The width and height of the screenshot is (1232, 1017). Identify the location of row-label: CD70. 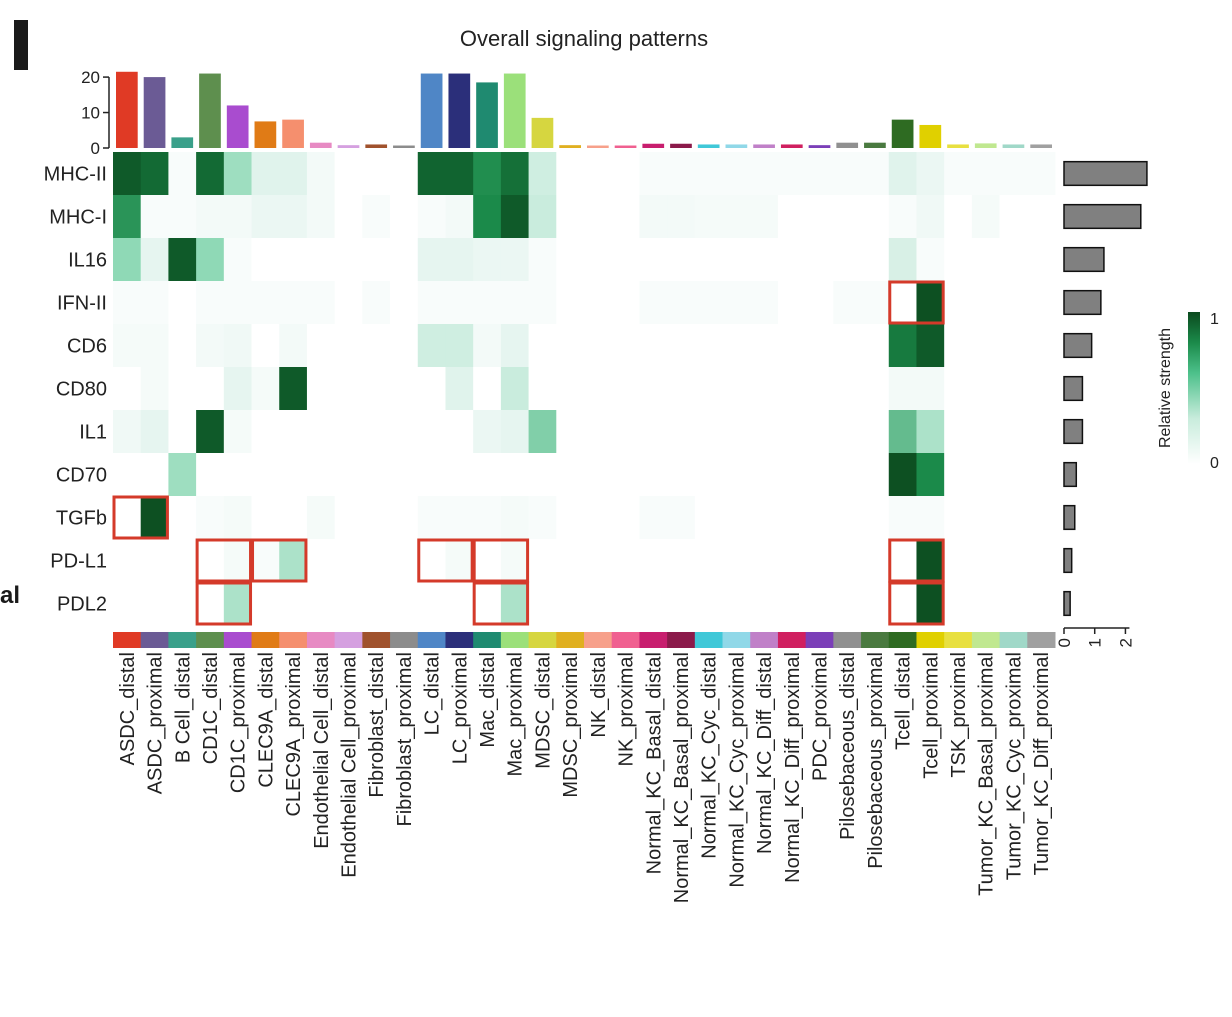
(81, 476).